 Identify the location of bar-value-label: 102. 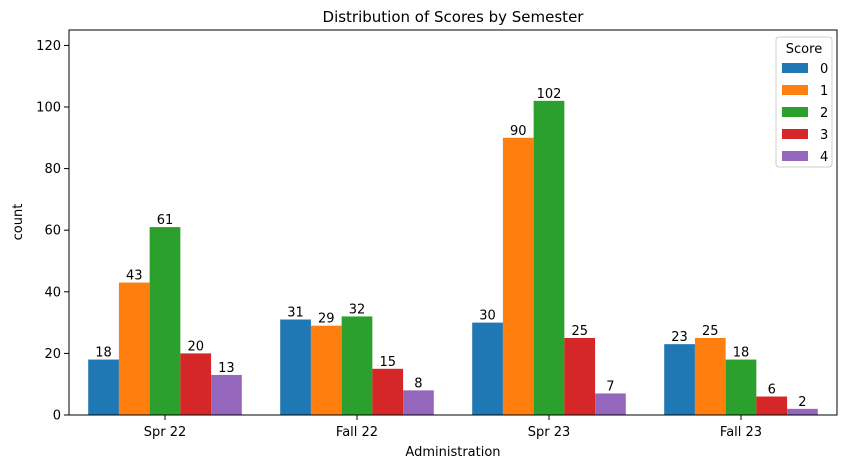
(549, 94).